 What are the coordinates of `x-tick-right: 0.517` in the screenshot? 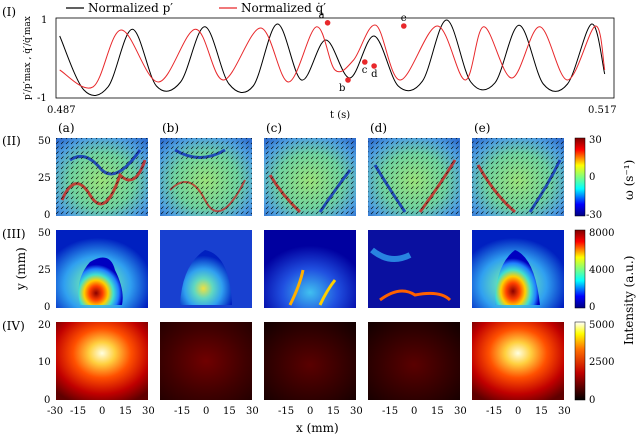 It's located at (602, 110).